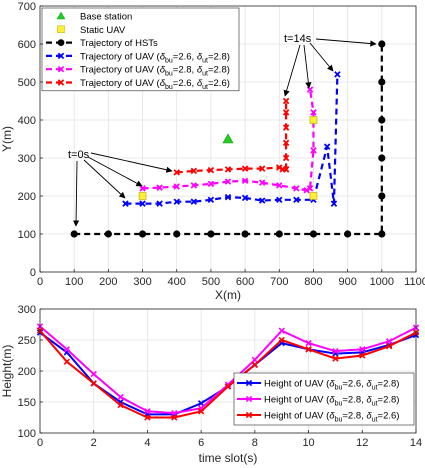 The height and width of the screenshot is (468, 425). What do you see at coordinates (61, 15) in the screenshot?
I see `legend-swatch-bs` at bounding box center [61, 15].